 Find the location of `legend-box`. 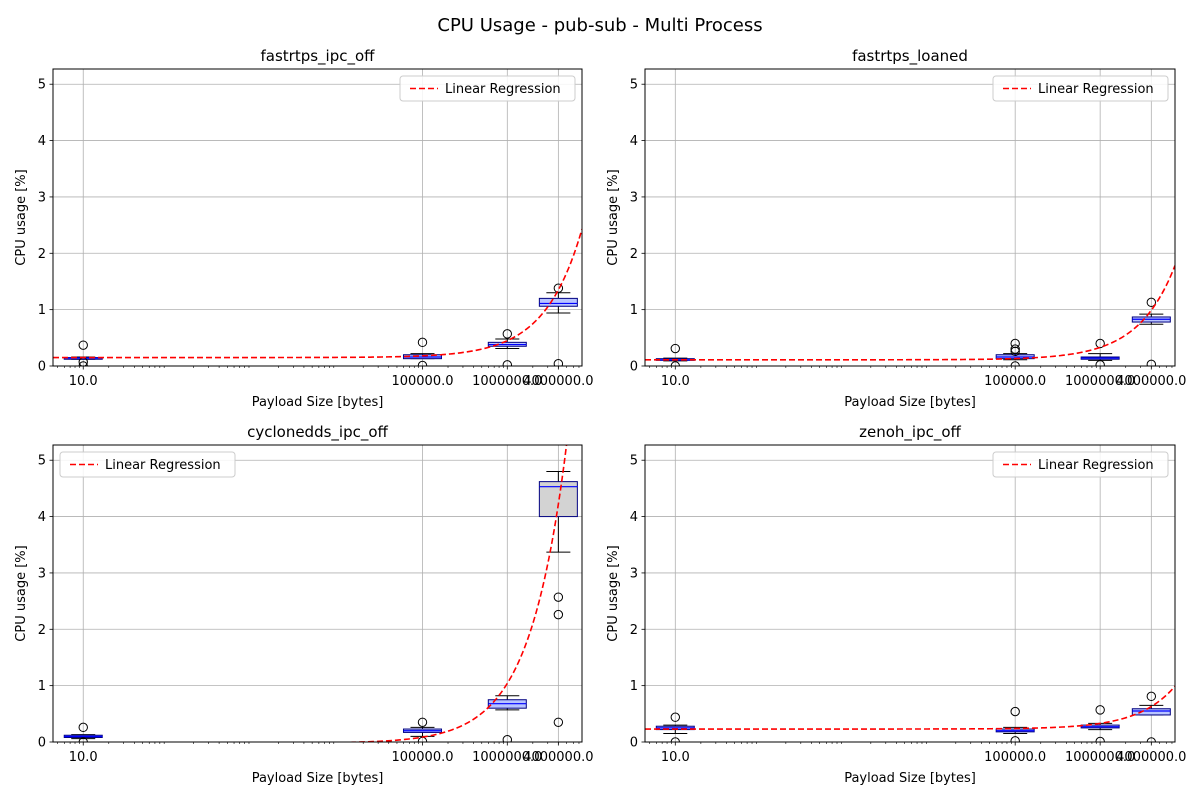

legend-box is located at coordinates (147, 464).